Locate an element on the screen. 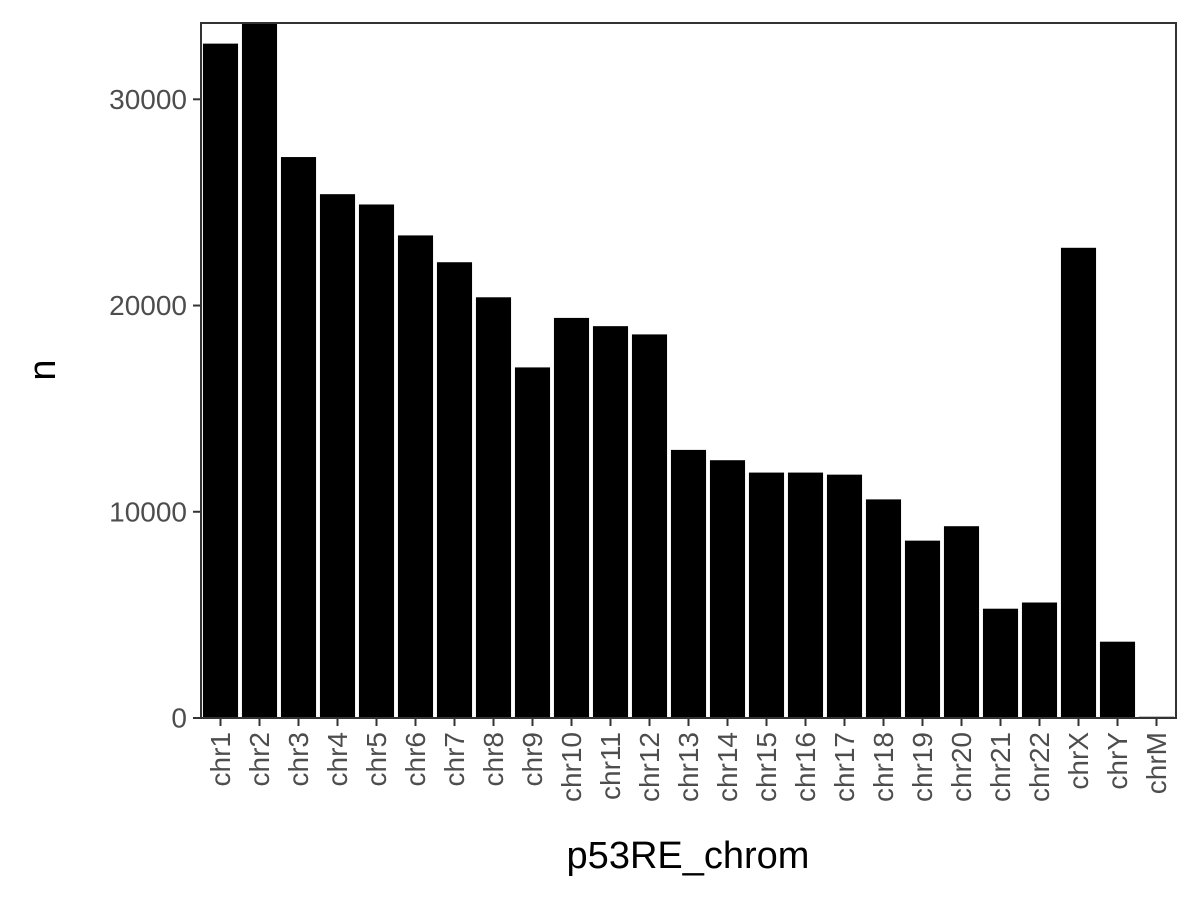  bar-chr12 is located at coordinates (649, 526).